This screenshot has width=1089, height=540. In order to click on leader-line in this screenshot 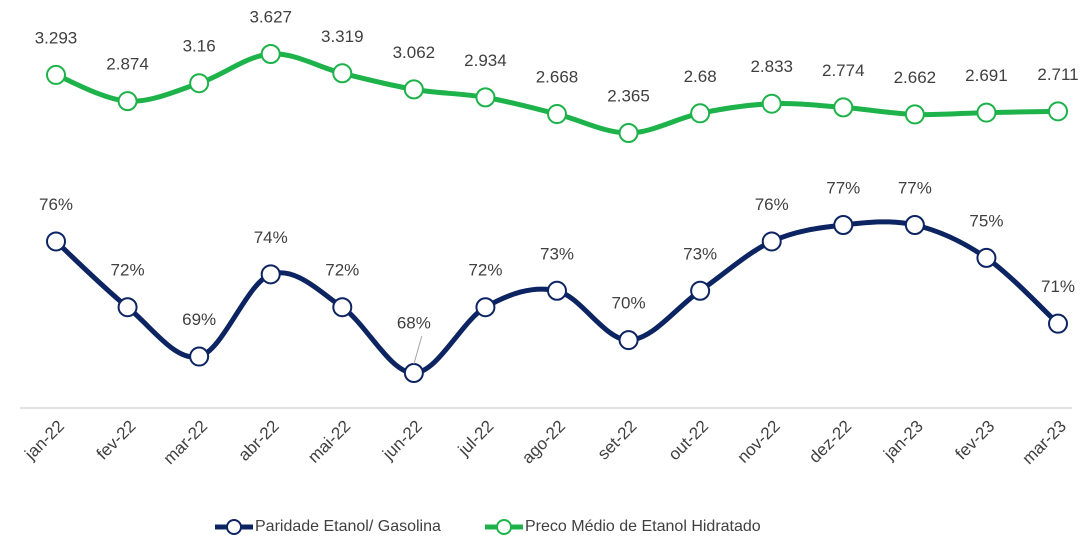, I will do `click(418, 350)`.